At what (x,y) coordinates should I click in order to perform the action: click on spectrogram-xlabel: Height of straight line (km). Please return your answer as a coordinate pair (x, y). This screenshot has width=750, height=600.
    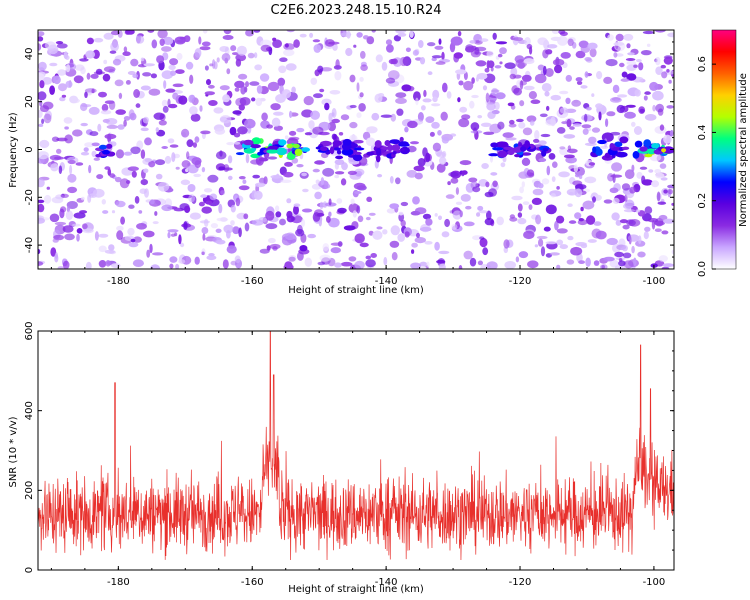
    Looking at the image, I should click on (356, 290).